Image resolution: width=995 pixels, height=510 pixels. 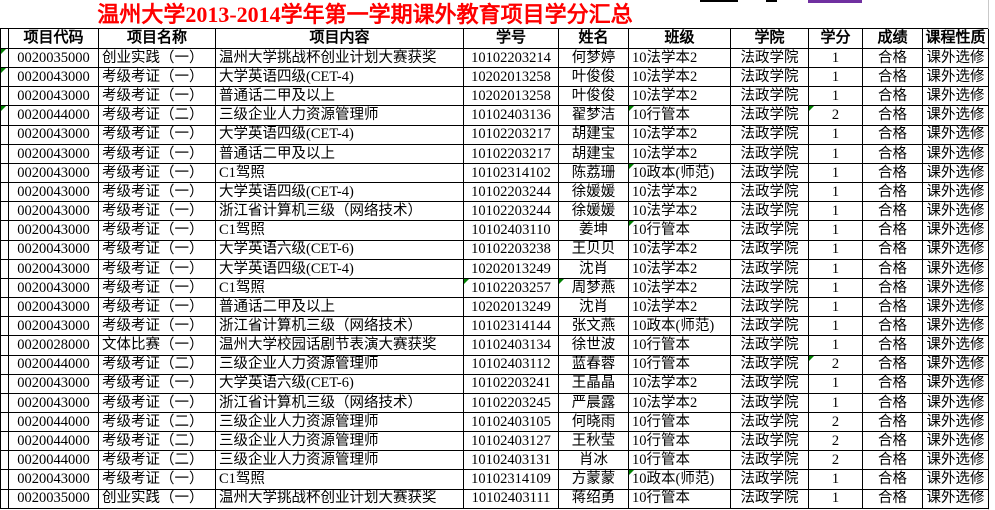 What do you see at coordinates (511, 442) in the screenshot?
I see `cell-student_id: 10102403127` at bounding box center [511, 442].